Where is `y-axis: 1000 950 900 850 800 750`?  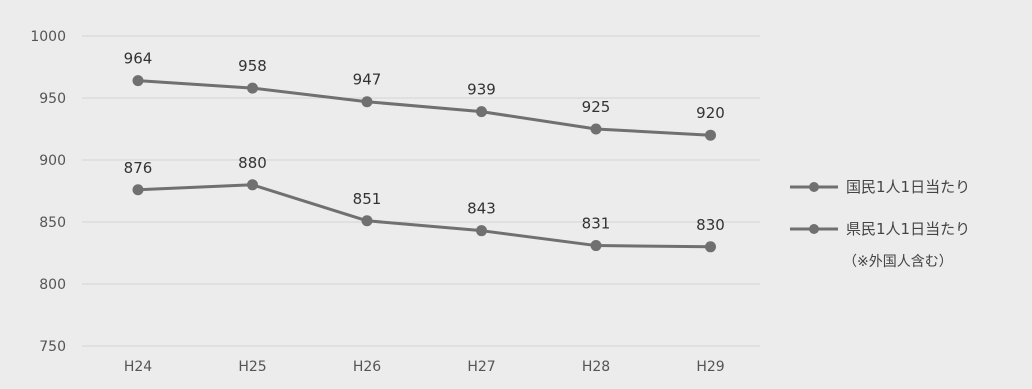
y-axis: 1000 950 900 850 800 750 is located at coordinates (48, 192).